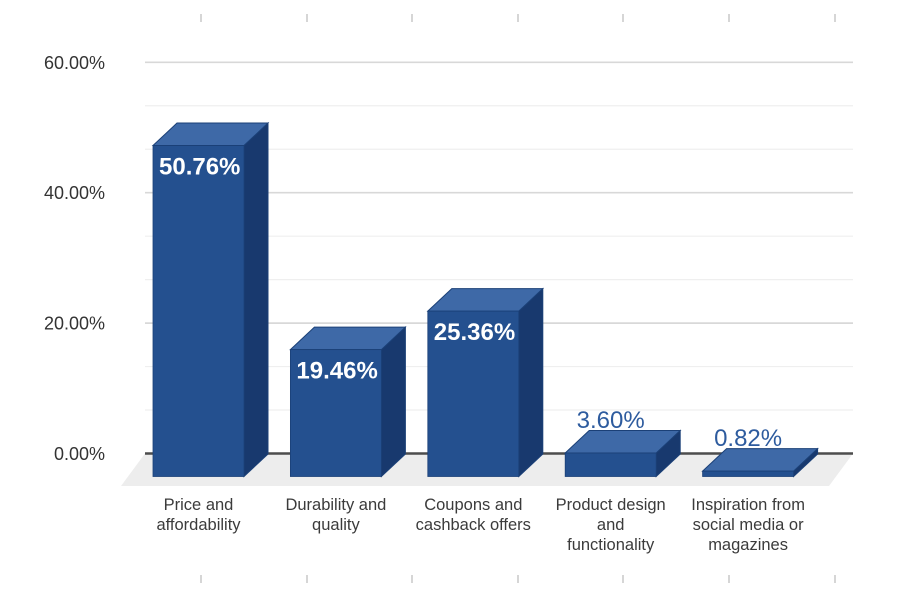  What do you see at coordinates (74, 324) in the screenshot?
I see `y-axis-label: 20.00%` at bounding box center [74, 324].